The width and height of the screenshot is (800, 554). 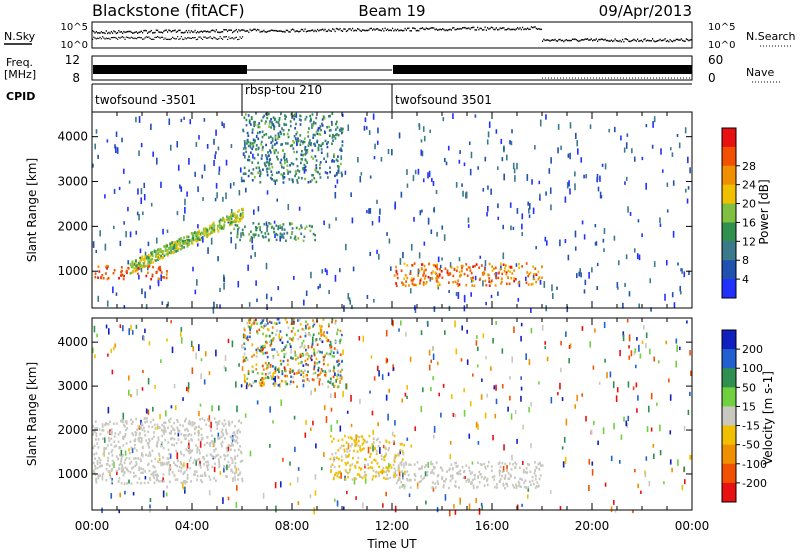 I want to click on colorbar-tick-label: 50, so click(x=749, y=387).